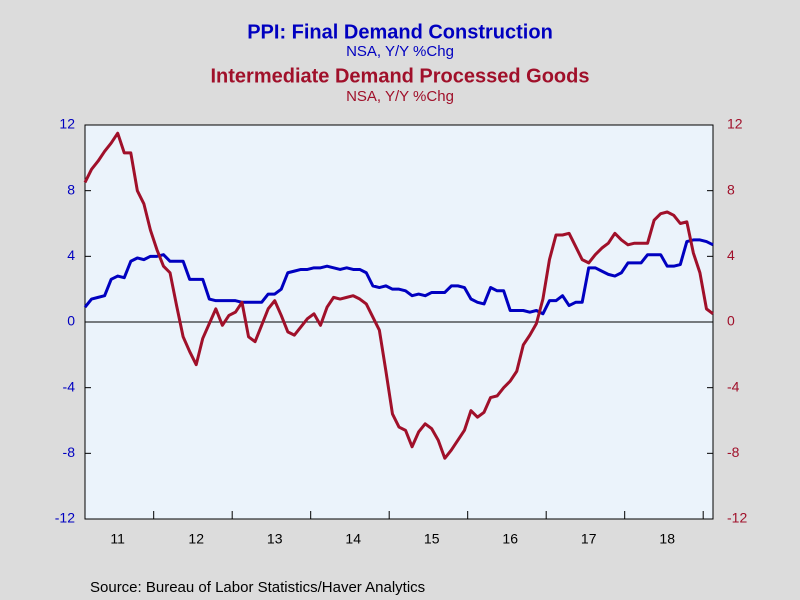 Image resolution: width=800 pixels, height=600 pixels. Describe the element at coordinates (731, 255) in the screenshot. I see `y2-tick-label: 4` at that location.